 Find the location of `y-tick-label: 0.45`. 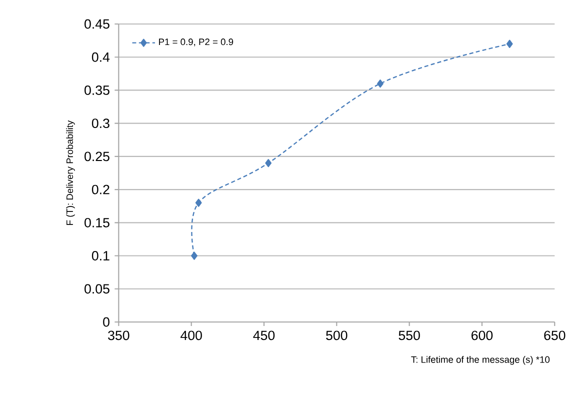

y-tick-label: 0.45 is located at coordinates (97, 24).